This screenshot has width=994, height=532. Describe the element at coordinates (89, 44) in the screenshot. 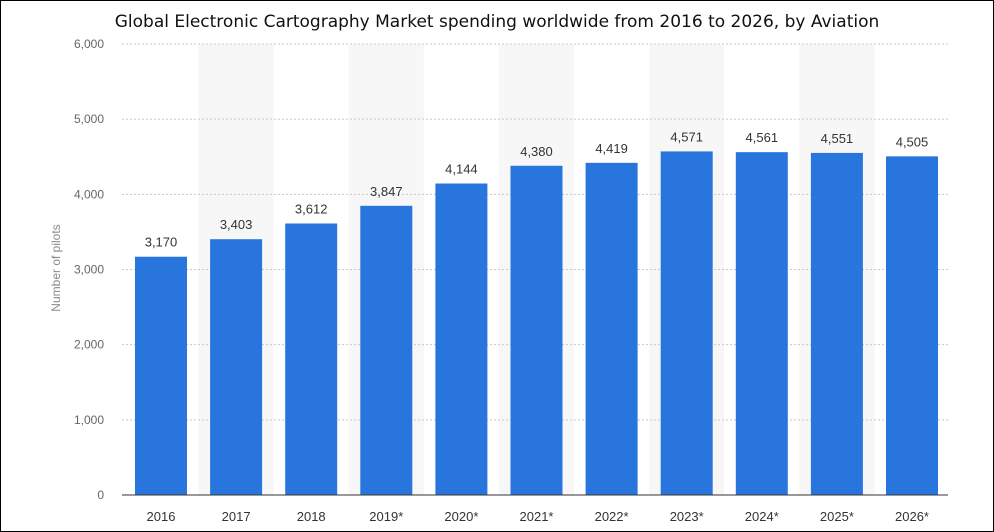

I see `y-tick-label: 6,000` at that location.